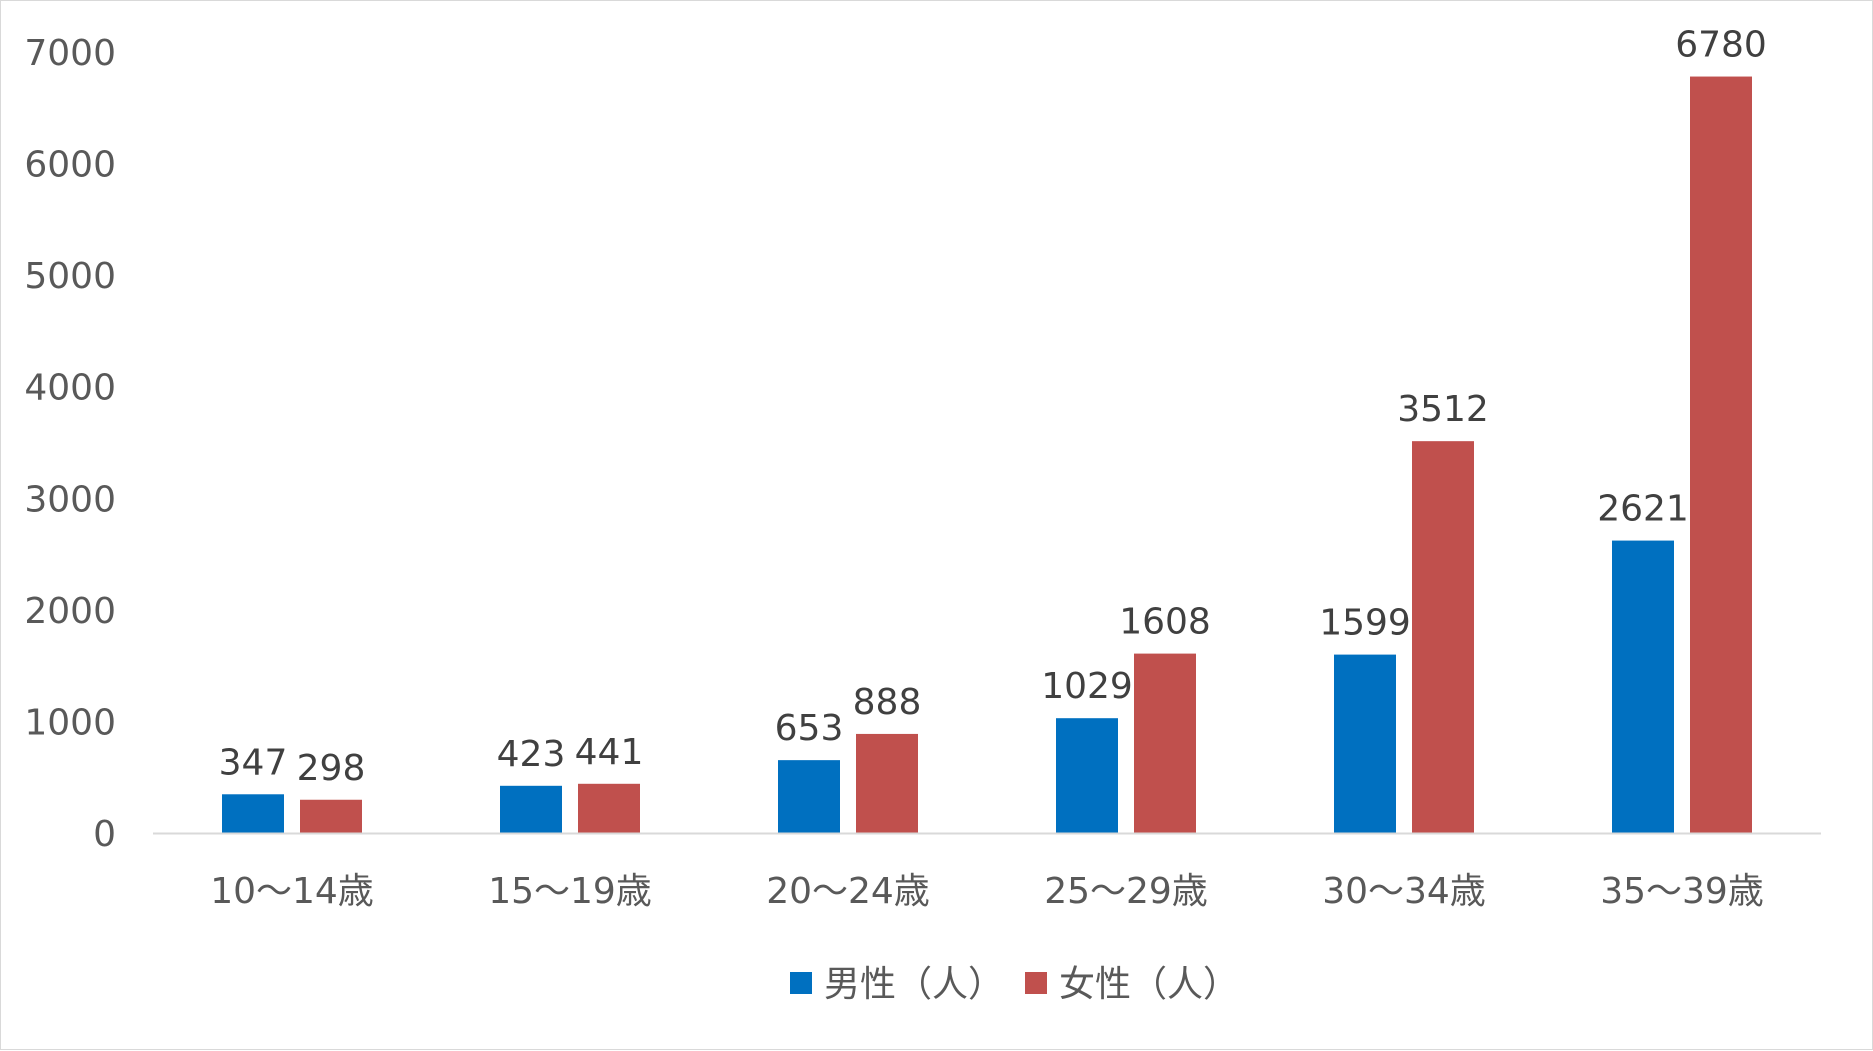  I want to click on x-category-label: 35〜39歳, so click(1682, 891).